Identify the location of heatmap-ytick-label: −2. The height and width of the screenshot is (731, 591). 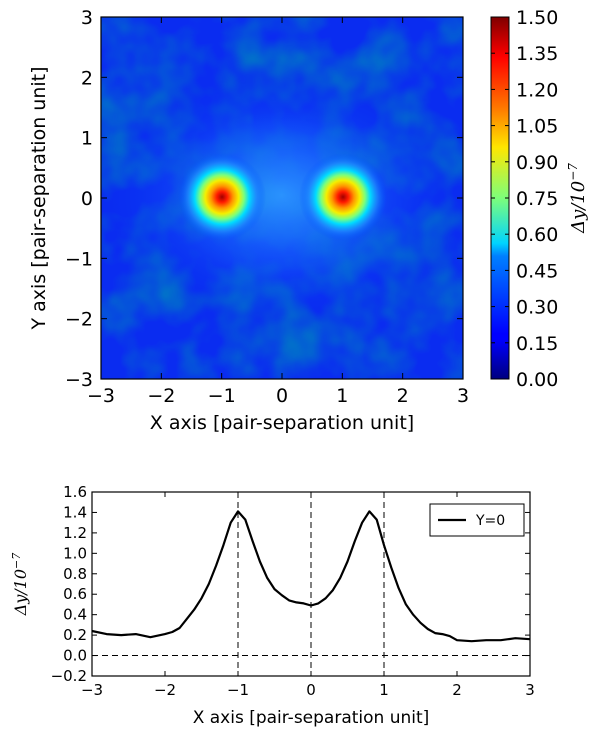
(79, 320).